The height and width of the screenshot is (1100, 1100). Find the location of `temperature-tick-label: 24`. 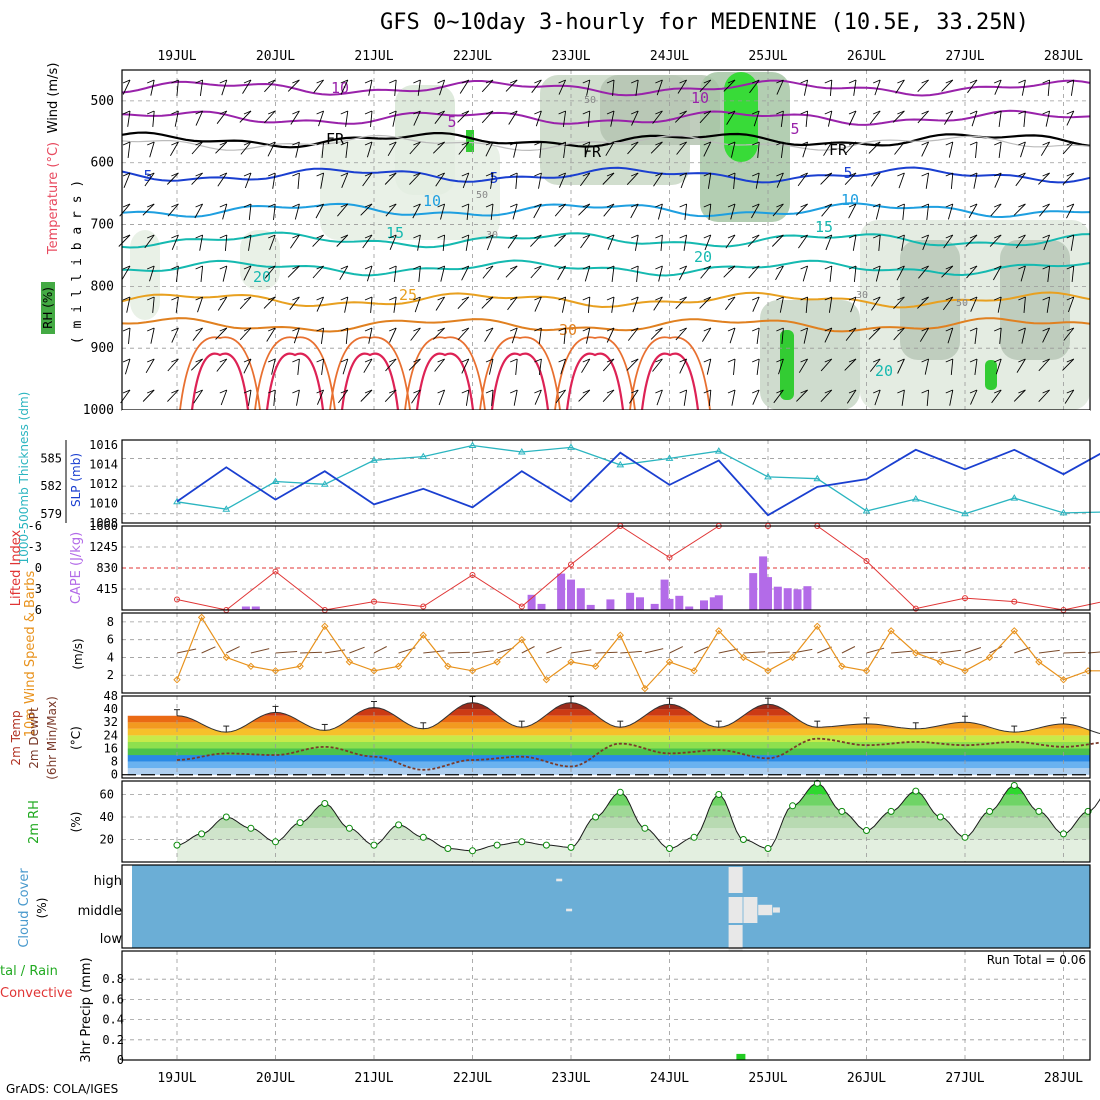

temperature-tick-label: 24 is located at coordinates (111, 735).